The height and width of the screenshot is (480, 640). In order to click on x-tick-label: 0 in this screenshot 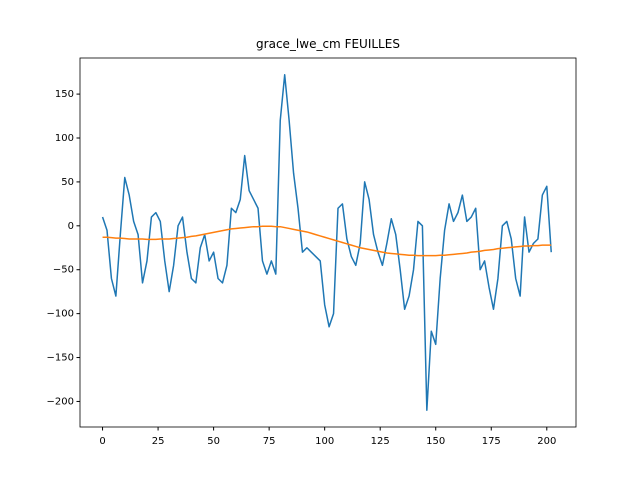, I will do `click(102, 441)`.